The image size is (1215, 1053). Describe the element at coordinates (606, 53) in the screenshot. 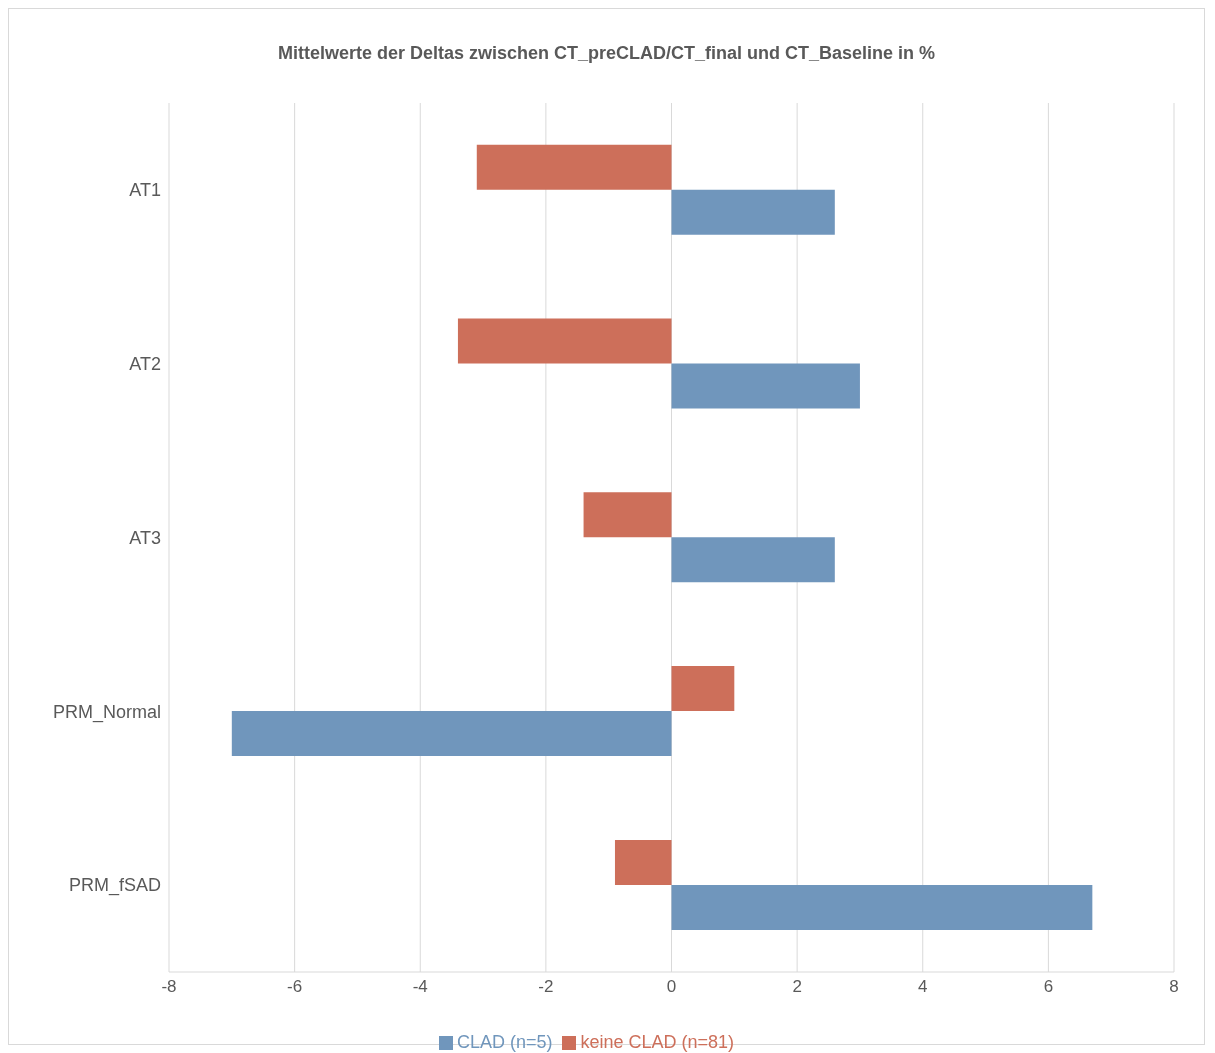

I see `chart-title: Mittelwerte der Deltas zwischen CT_preCLAD/CT_final und CT_Baseline in %` at that location.